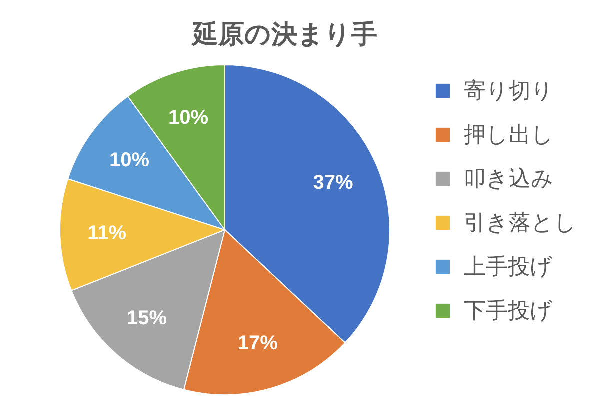  Describe the element at coordinates (333, 183) in the screenshot. I see `data-label: 37%` at that location.